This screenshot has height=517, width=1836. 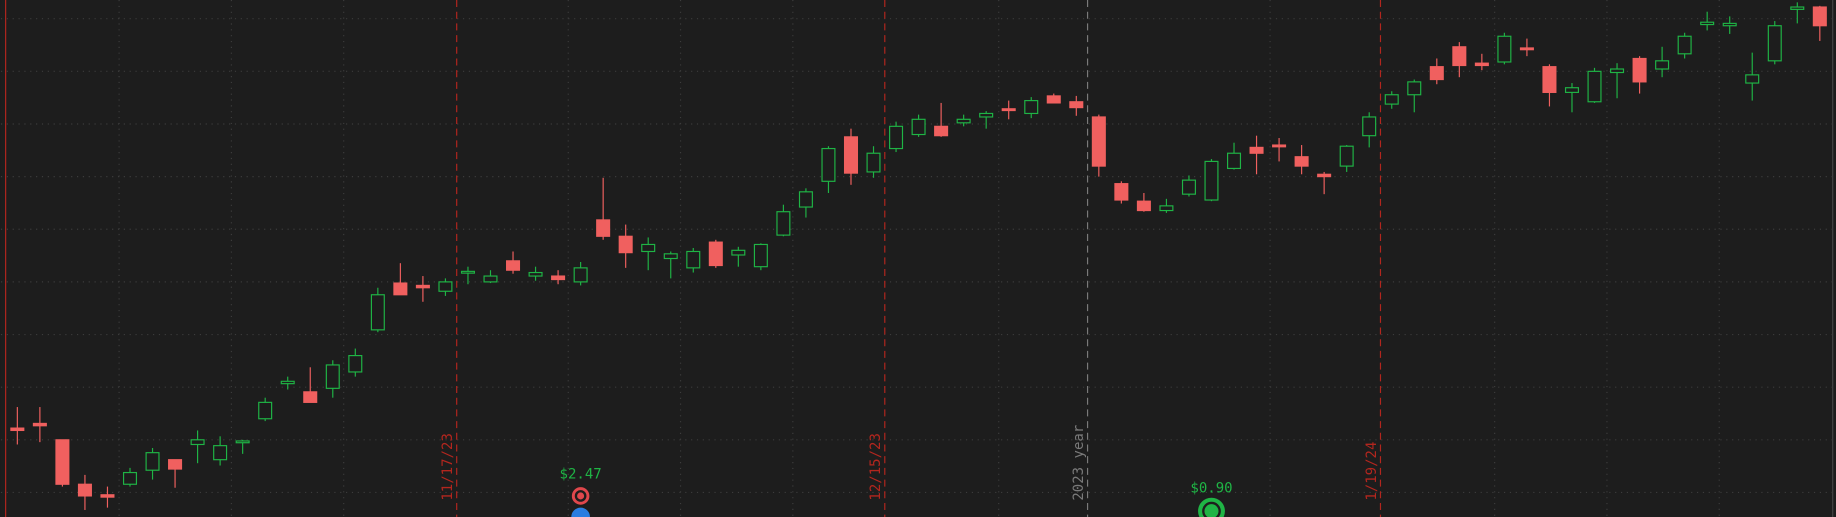 What do you see at coordinates (1211, 488) in the screenshot?
I see `event-label: $0.90` at bounding box center [1211, 488].